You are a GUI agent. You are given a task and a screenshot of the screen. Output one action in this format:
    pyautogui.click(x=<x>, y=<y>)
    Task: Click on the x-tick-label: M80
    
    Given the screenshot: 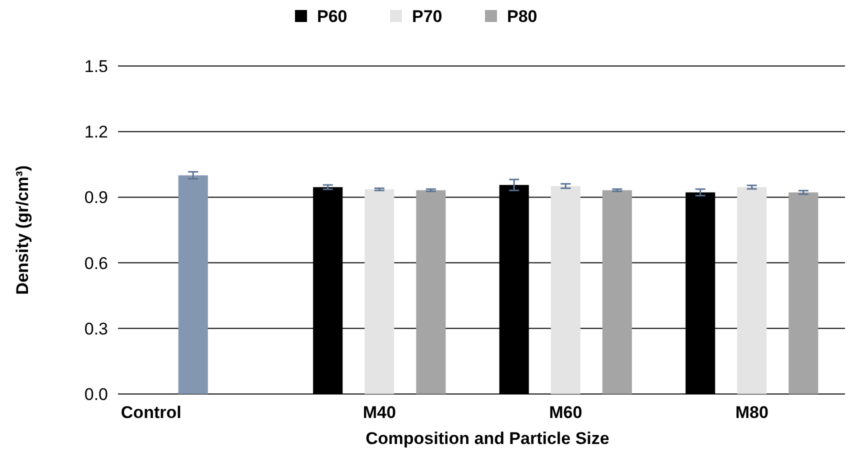 What is the action you would take?
    pyautogui.click(x=751, y=412)
    